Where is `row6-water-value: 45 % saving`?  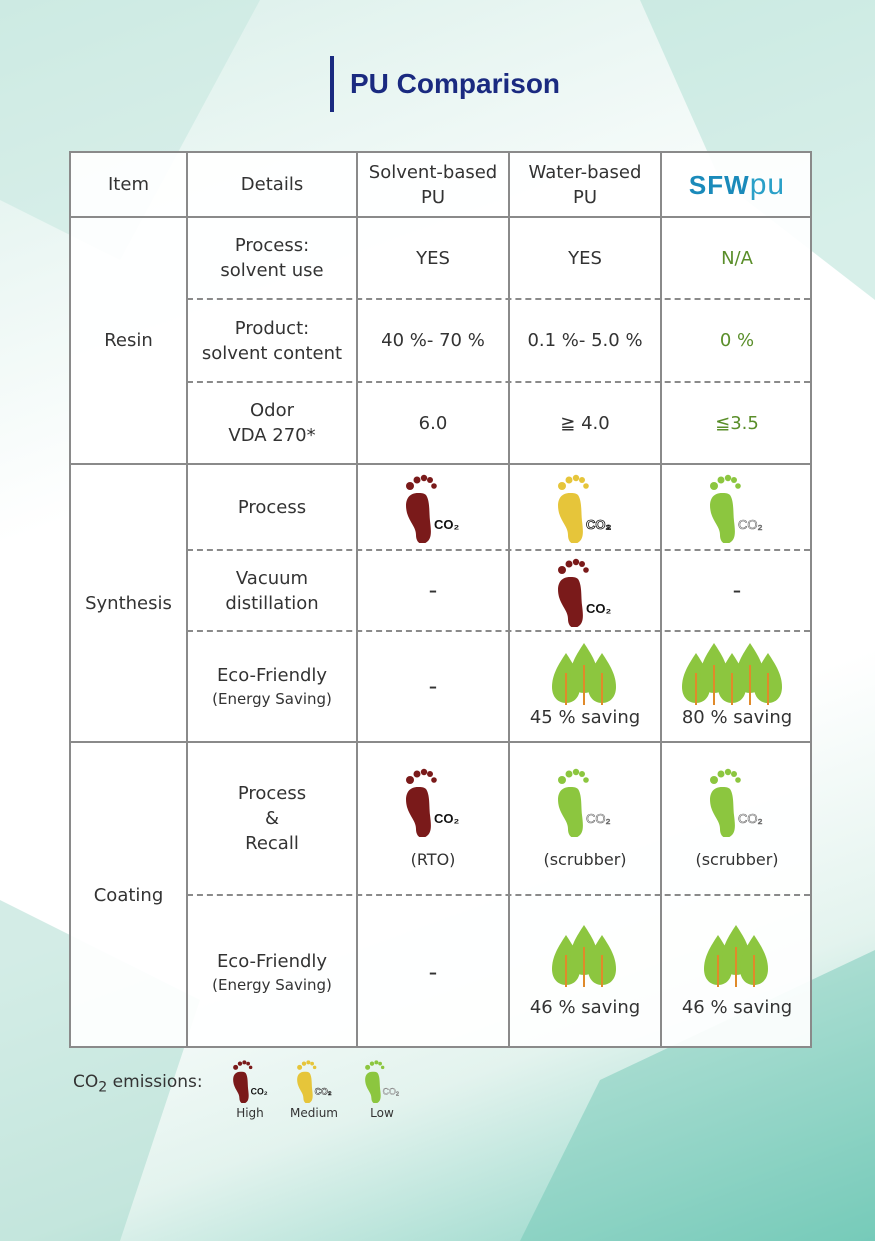 row6-water-value: 45 % saving is located at coordinates (585, 717).